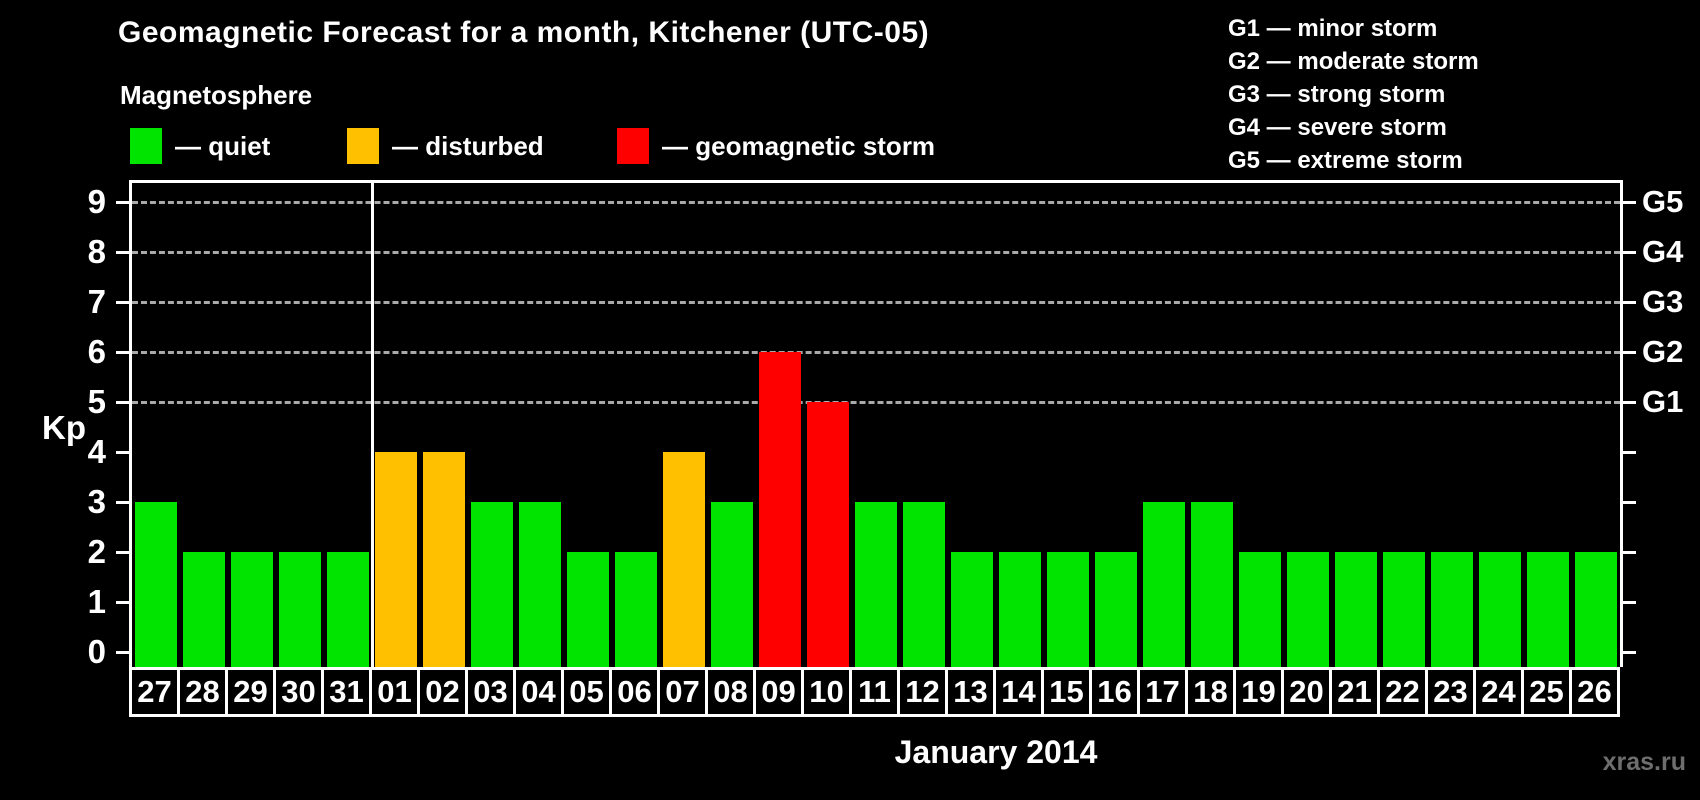  Describe the element at coordinates (634, 692) in the screenshot. I see `x-cell-day-06: 06` at that location.